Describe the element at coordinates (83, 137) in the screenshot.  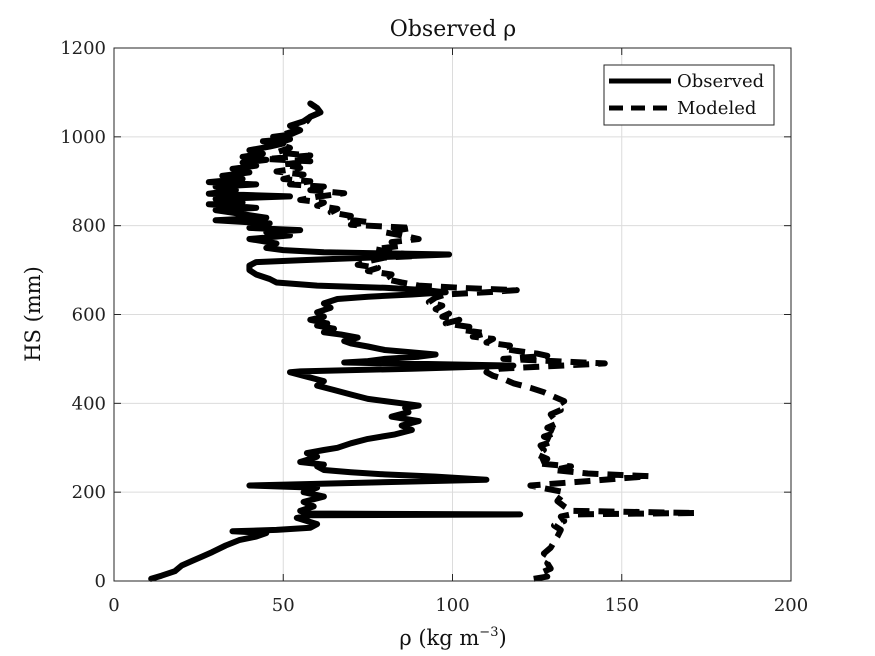
I see `y-tick-label: 1000` at that location.